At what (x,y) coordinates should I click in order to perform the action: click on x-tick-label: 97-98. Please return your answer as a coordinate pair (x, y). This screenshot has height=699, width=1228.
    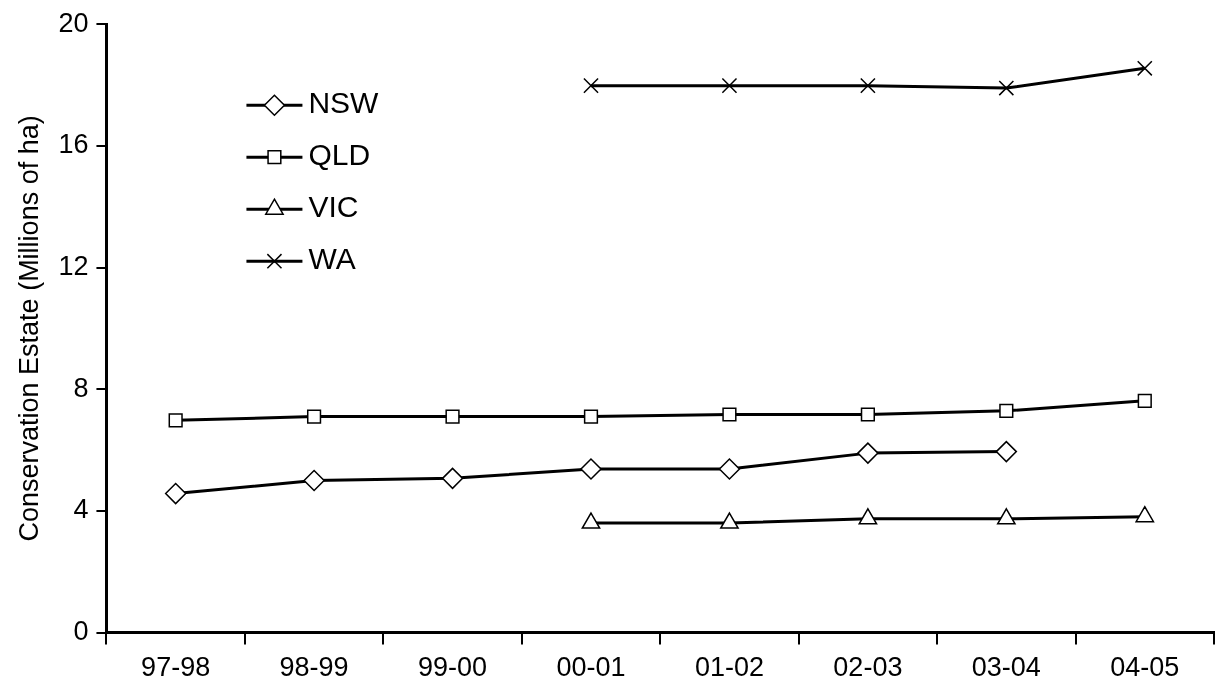
    Looking at the image, I should click on (176, 667).